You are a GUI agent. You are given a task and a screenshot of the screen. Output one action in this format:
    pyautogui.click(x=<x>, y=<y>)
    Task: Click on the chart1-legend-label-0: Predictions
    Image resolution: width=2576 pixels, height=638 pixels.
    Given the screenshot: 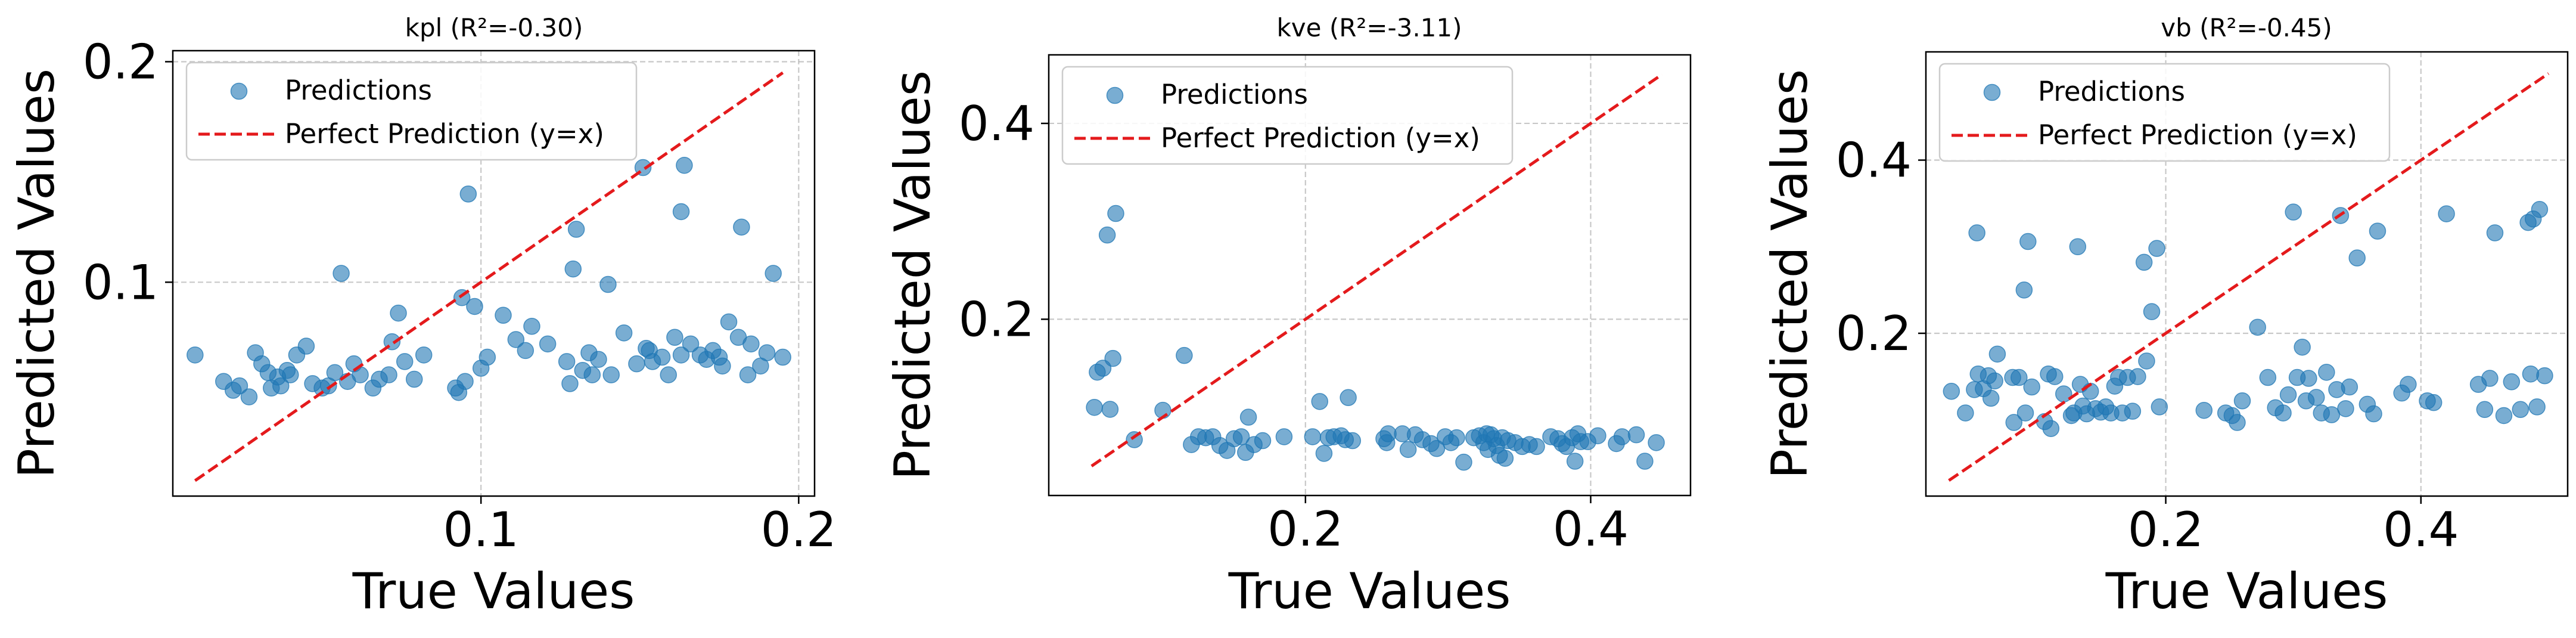 What is the action you would take?
    pyautogui.click(x=1234, y=95)
    